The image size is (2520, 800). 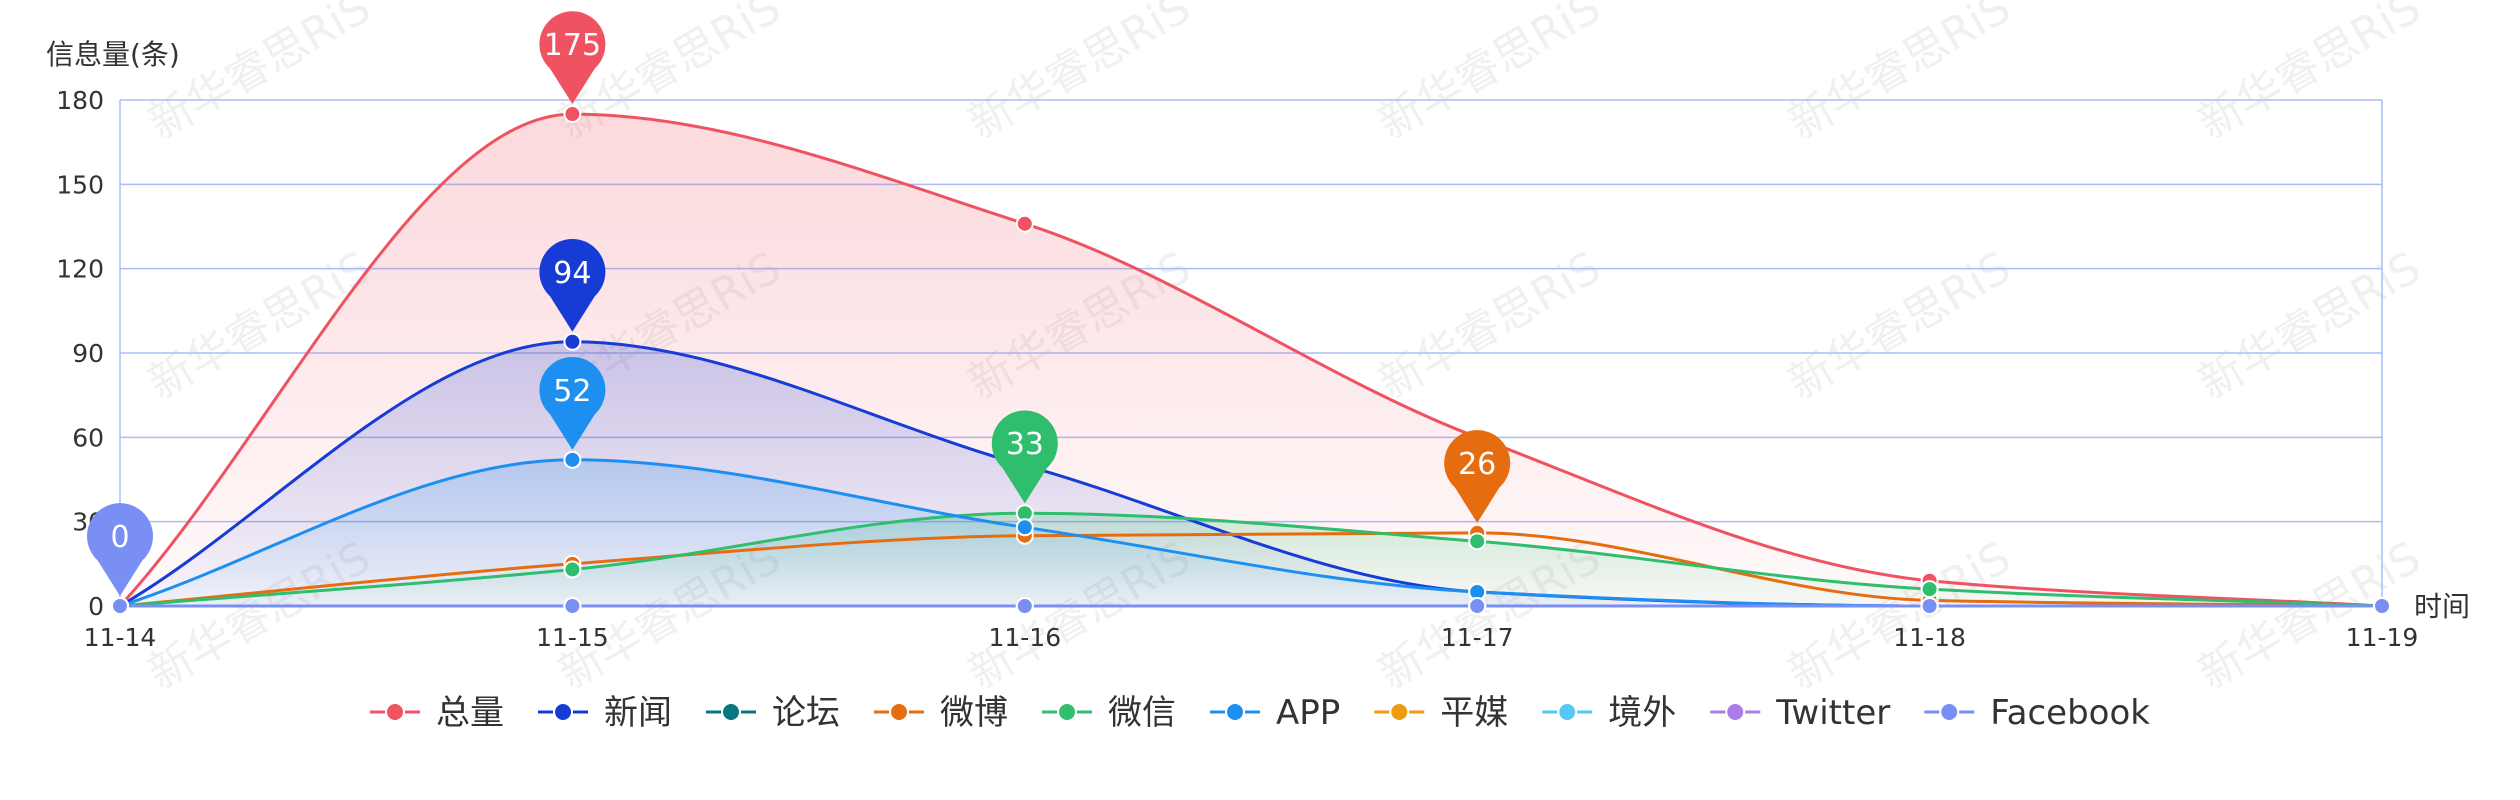 I want to click on y-tick-label: 150, so click(x=80, y=184).